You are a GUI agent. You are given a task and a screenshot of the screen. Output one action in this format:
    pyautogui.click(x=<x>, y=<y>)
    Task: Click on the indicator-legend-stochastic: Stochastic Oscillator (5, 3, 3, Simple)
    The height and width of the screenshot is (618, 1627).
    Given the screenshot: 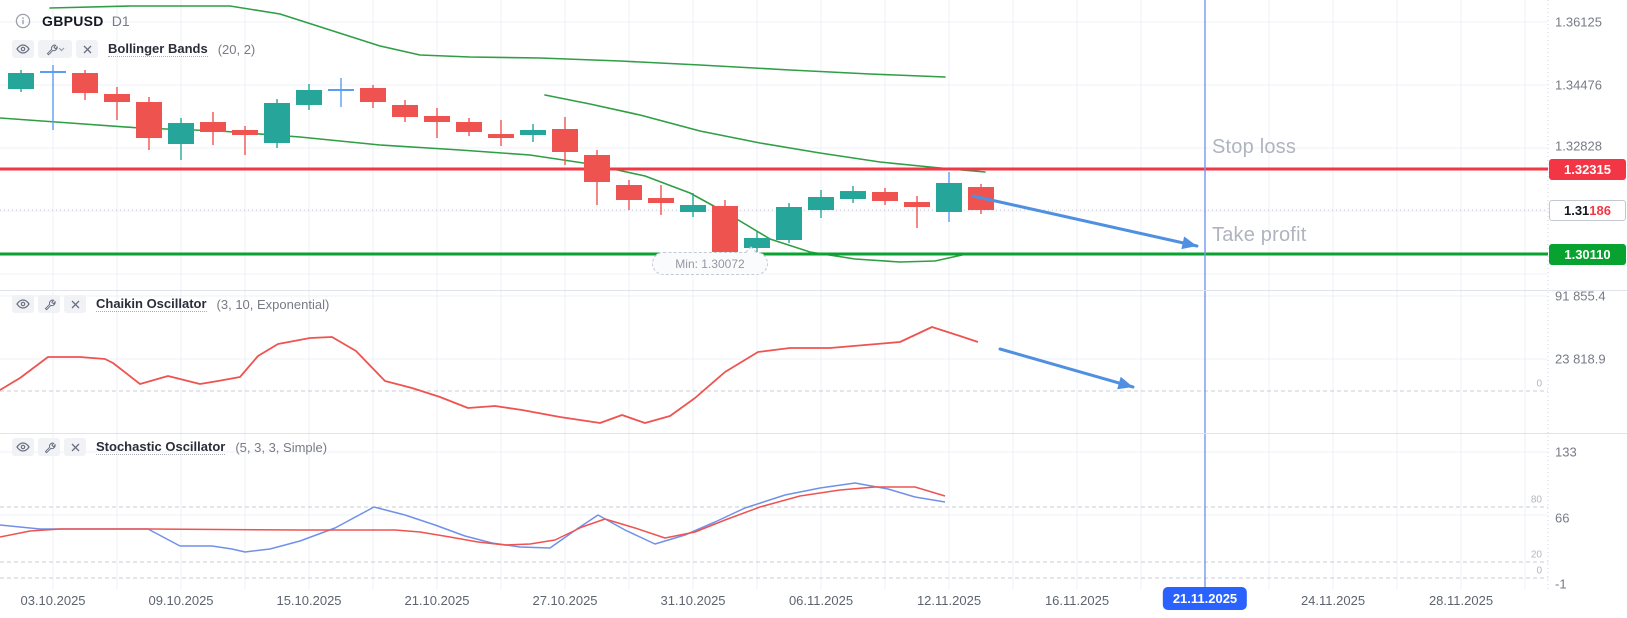 What is the action you would take?
    pyautogui.click(x=169, y=447)
    